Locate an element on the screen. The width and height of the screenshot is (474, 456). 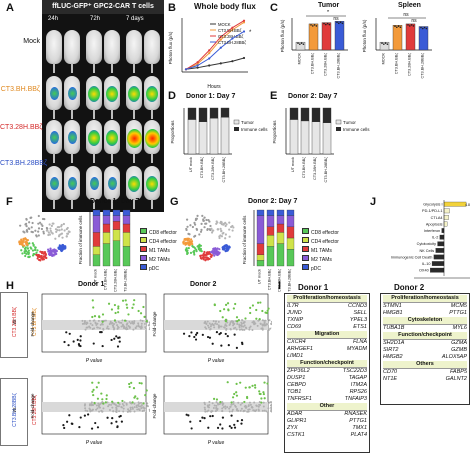
fold-change-band is located at coordinates (94, 407).